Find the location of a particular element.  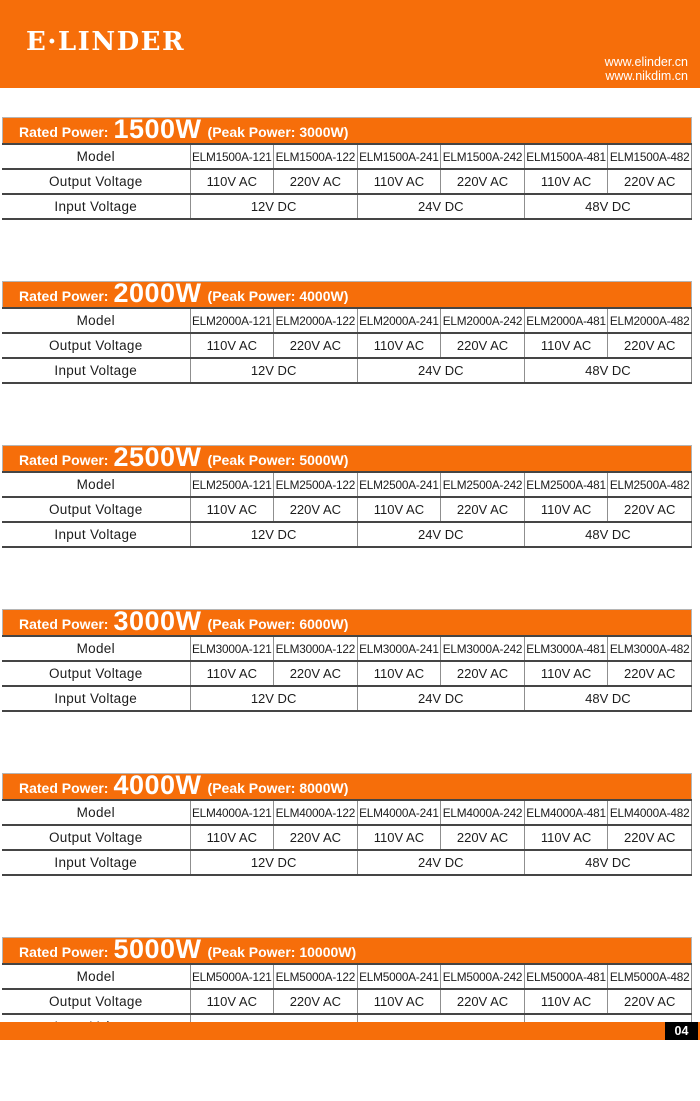

page-number-box: 04 is located at coordinates (681, 1031).